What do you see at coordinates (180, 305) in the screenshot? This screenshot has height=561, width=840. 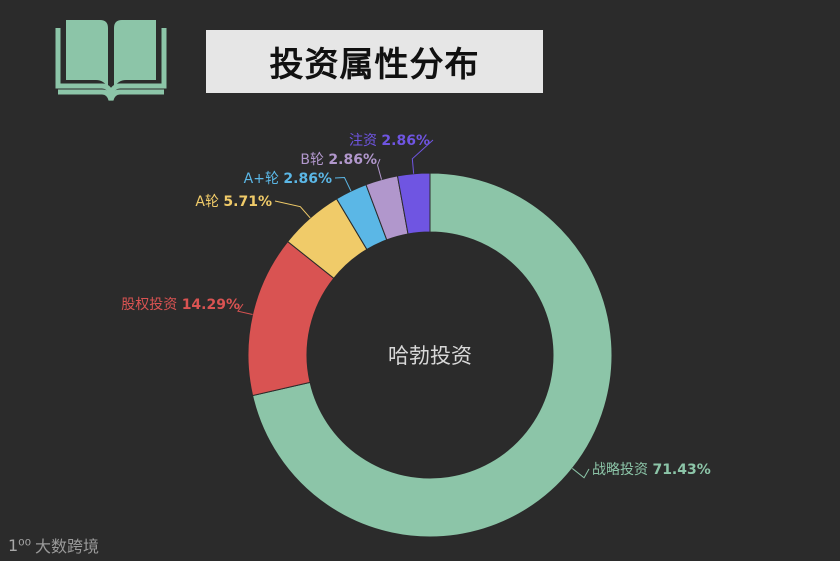 I see `slice-label: 股权投资 14.29%` at bounding box center [180, 305].